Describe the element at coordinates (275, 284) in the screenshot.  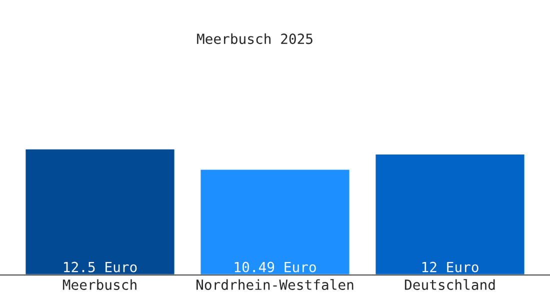
I see `x-tick-label: Nordrhein-Westfalen` at that location.